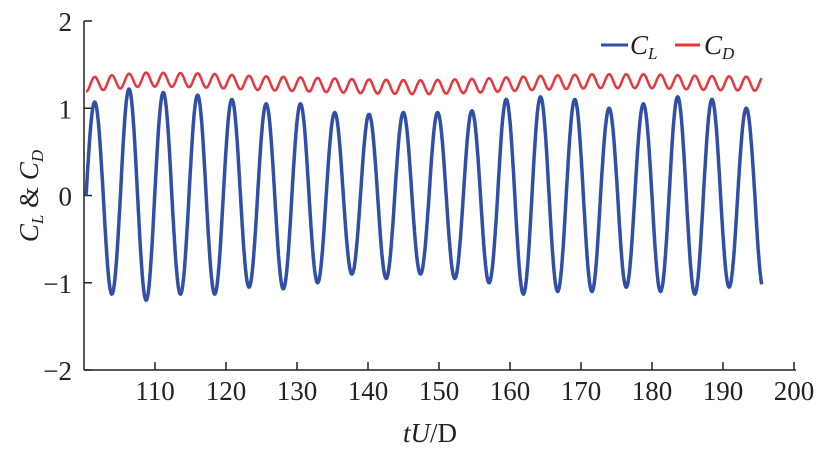  I want to click on x-axis-label: tU/D, so click(430, 433).